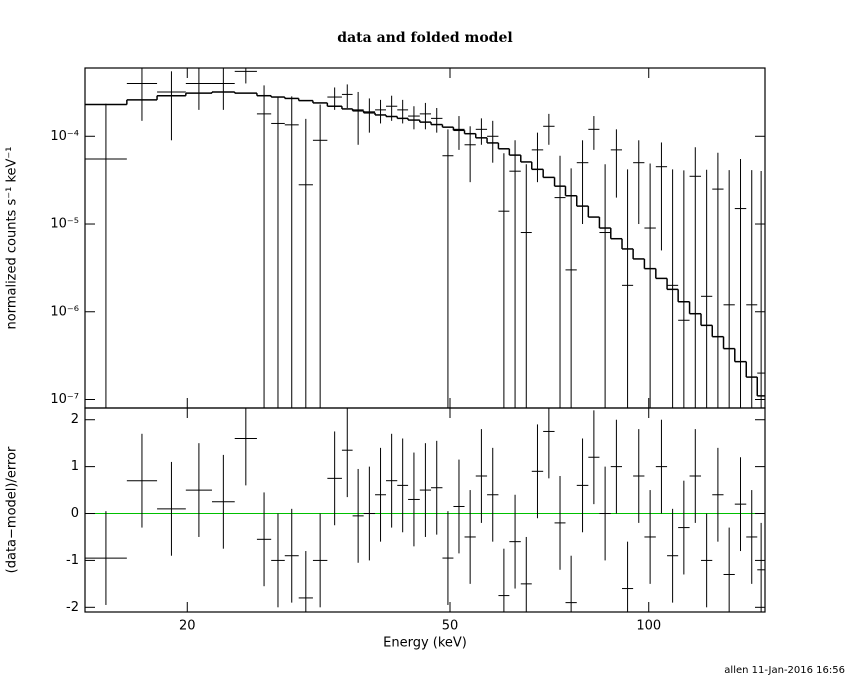 The image size is (850, 680). What do you see at coordinates (75, 466) in the screenshot?
I see `y-tick-label: 1` at bounding box center [75, 466].